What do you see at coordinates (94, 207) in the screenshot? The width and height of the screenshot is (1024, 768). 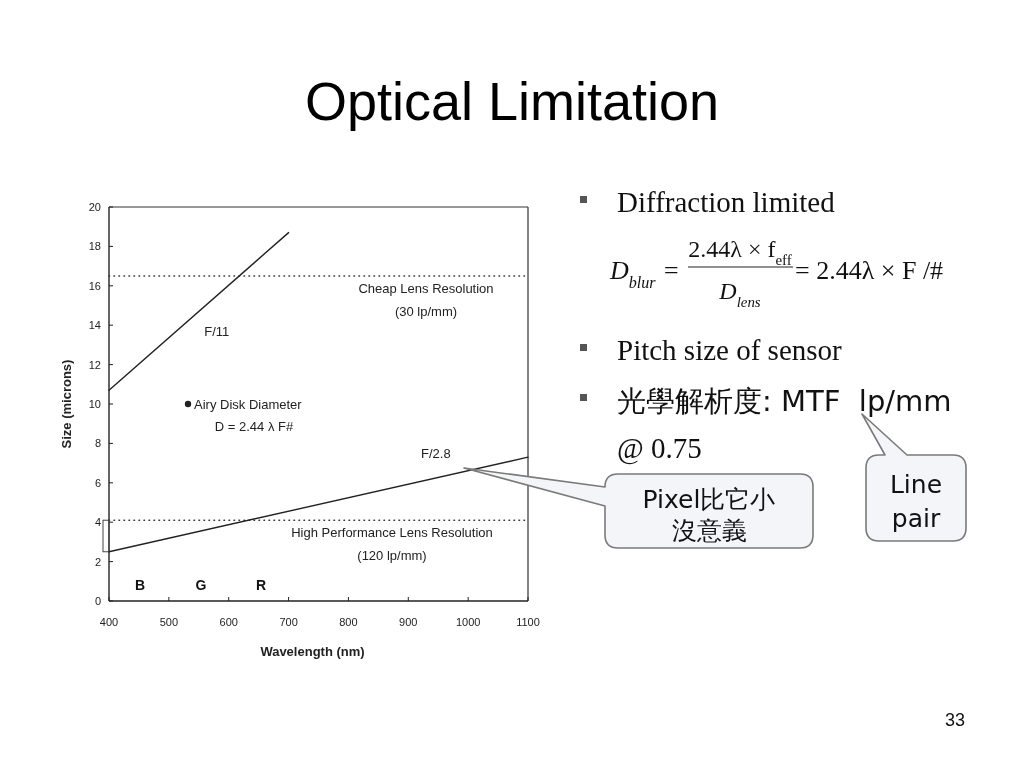 I see `y-tick-label: 20` at bounding box center [94, 207].